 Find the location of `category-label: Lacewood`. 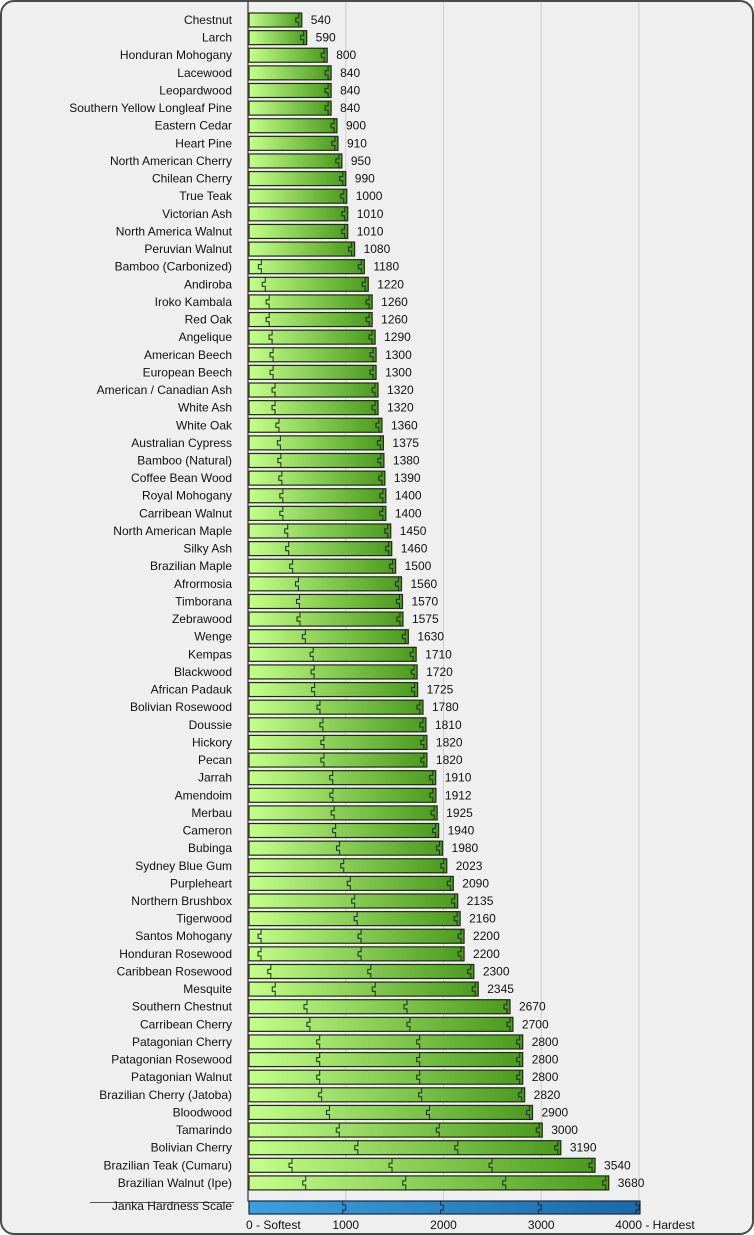

category-label: Lacewood is located at coordinates (204, 73).